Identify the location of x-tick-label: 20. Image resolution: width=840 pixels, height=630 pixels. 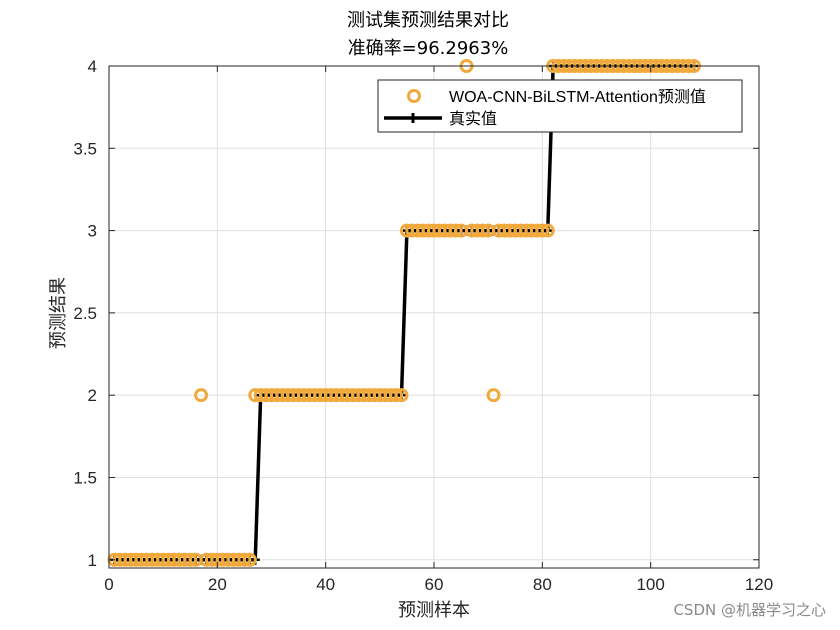
(217, 584).